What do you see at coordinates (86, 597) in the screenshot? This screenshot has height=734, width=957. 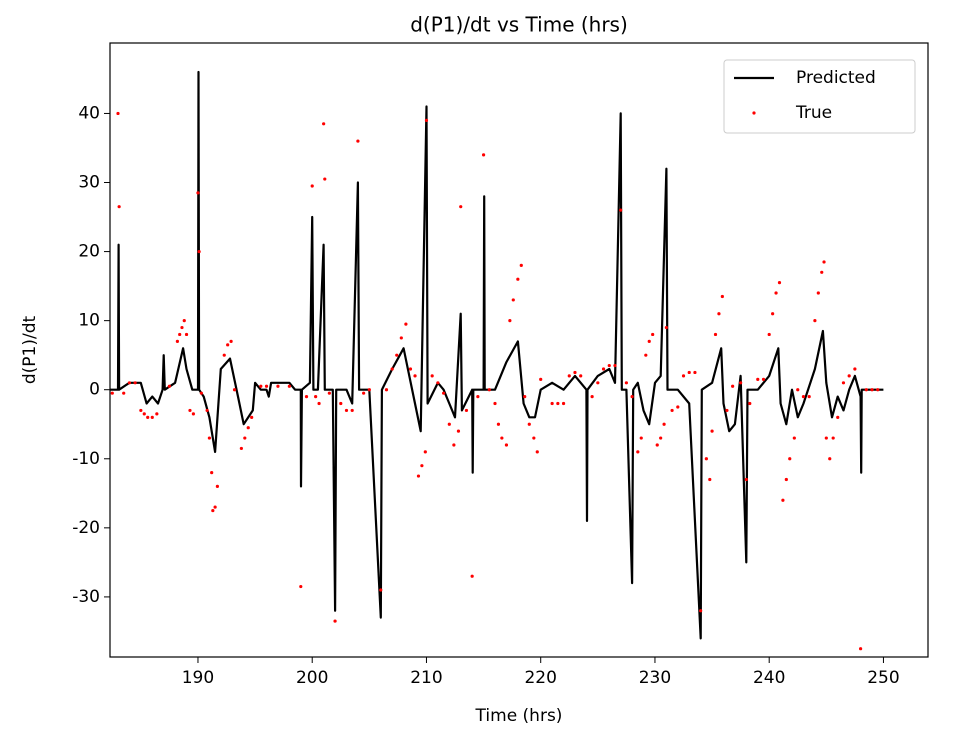 I see `y-tick-label: -30` at bounding box center [86, 597].